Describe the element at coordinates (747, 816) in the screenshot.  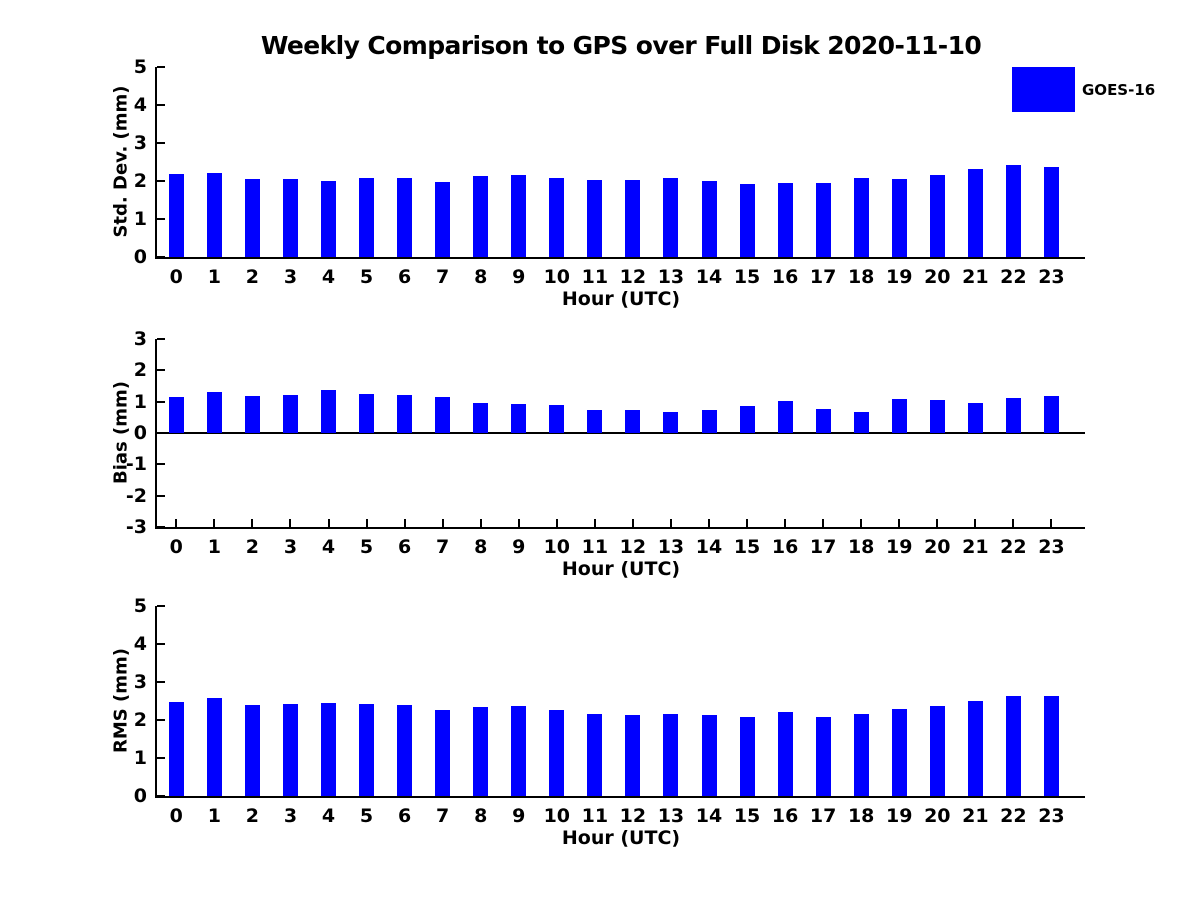
I see `x-tick-label: 15` at that location.